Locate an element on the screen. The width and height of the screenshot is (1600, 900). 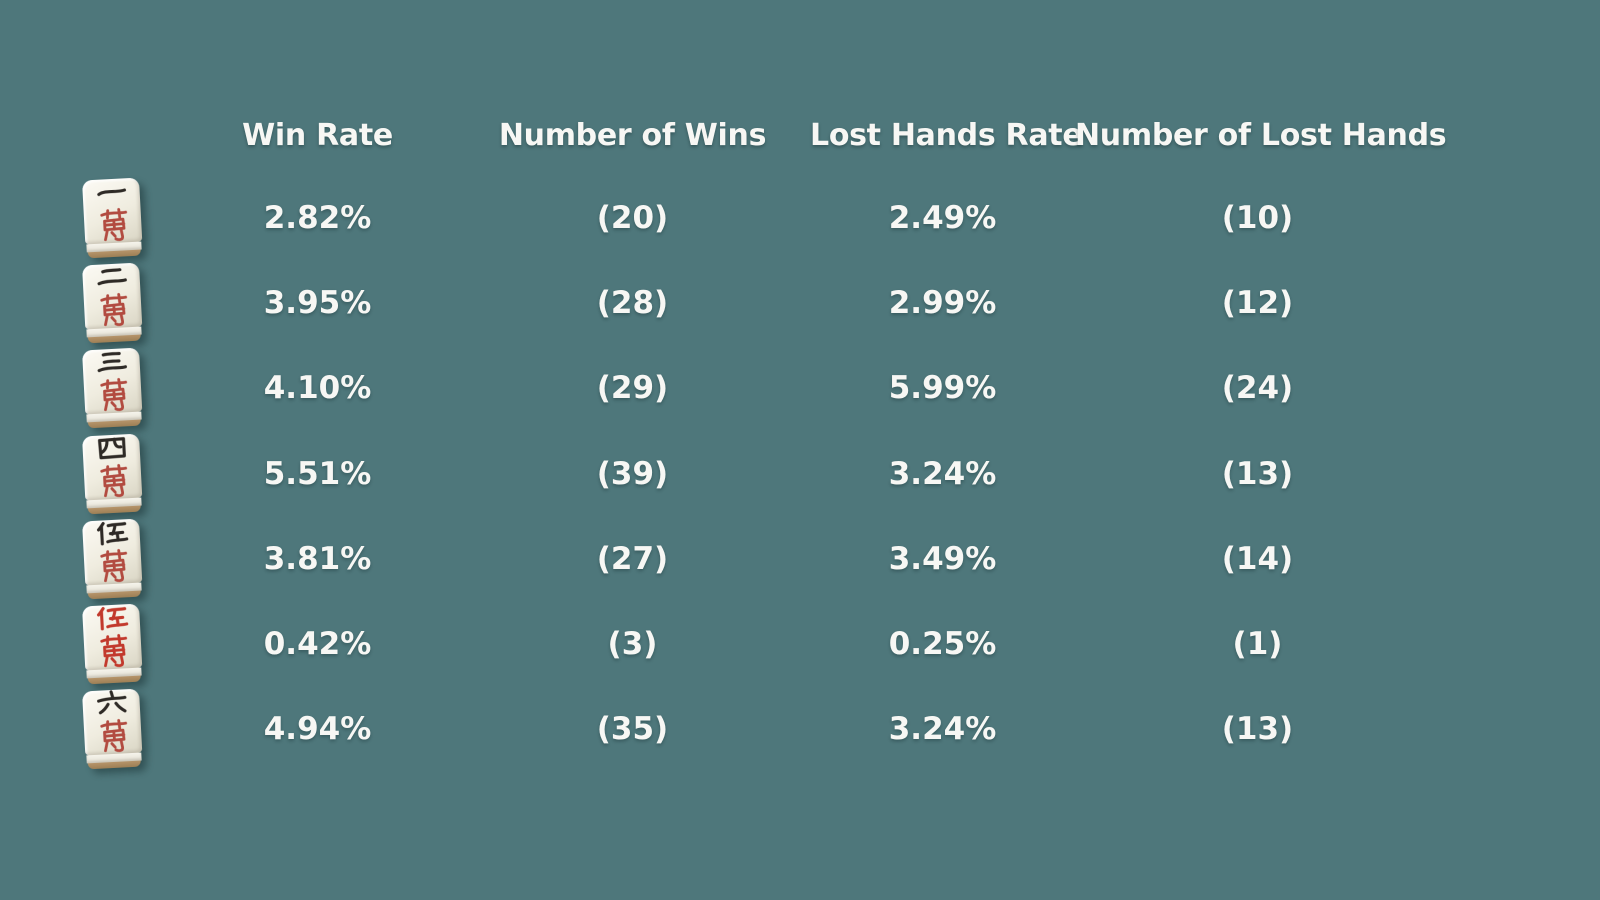
tile-icon-red-5-man is located at coordinates (112, 644).